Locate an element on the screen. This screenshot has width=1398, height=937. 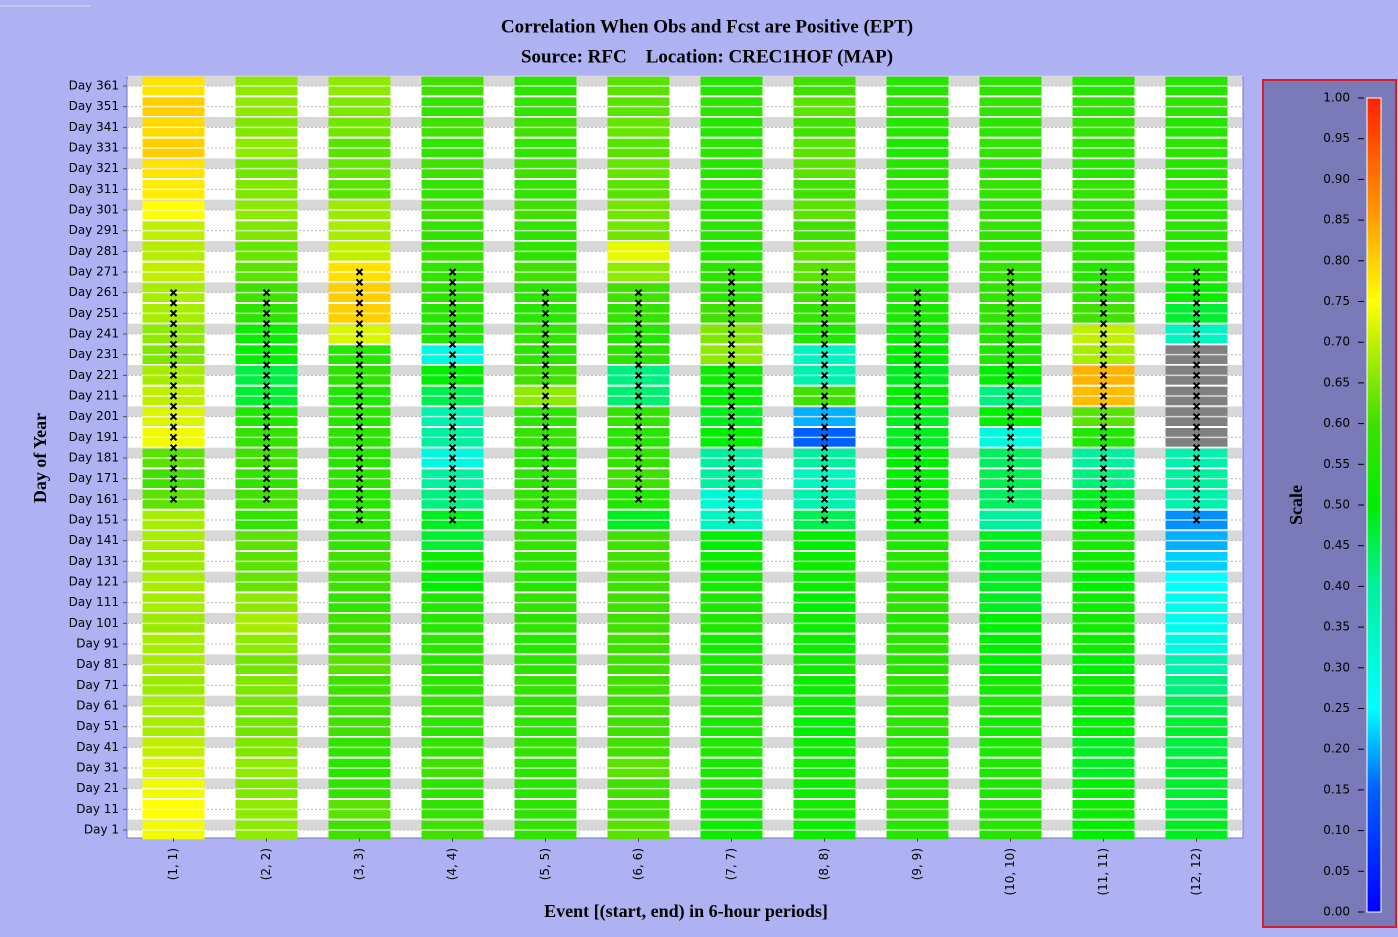
colorbar-tick-label: 0.95 is located at coordinates (1336, 138).